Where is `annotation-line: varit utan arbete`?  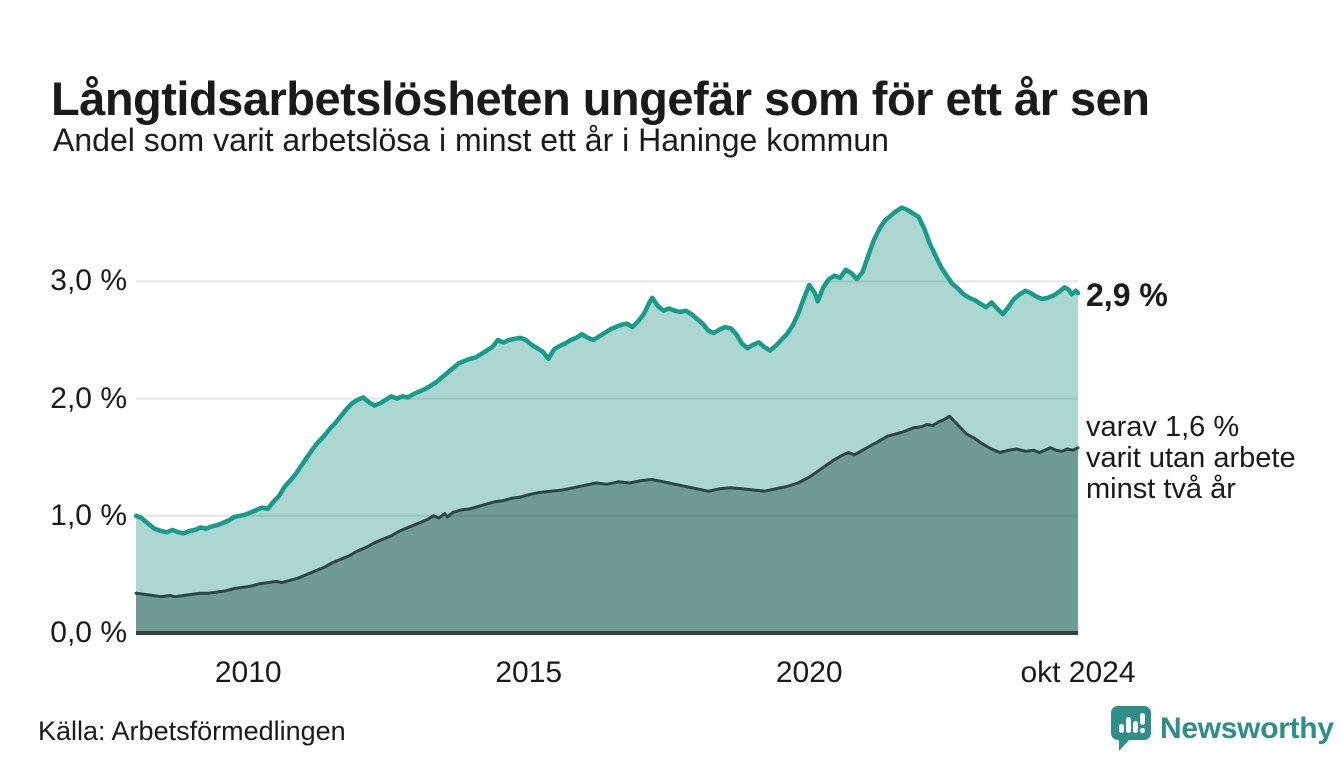
annotation-line: varit utan arbete is located at coordinates (1191, 458).